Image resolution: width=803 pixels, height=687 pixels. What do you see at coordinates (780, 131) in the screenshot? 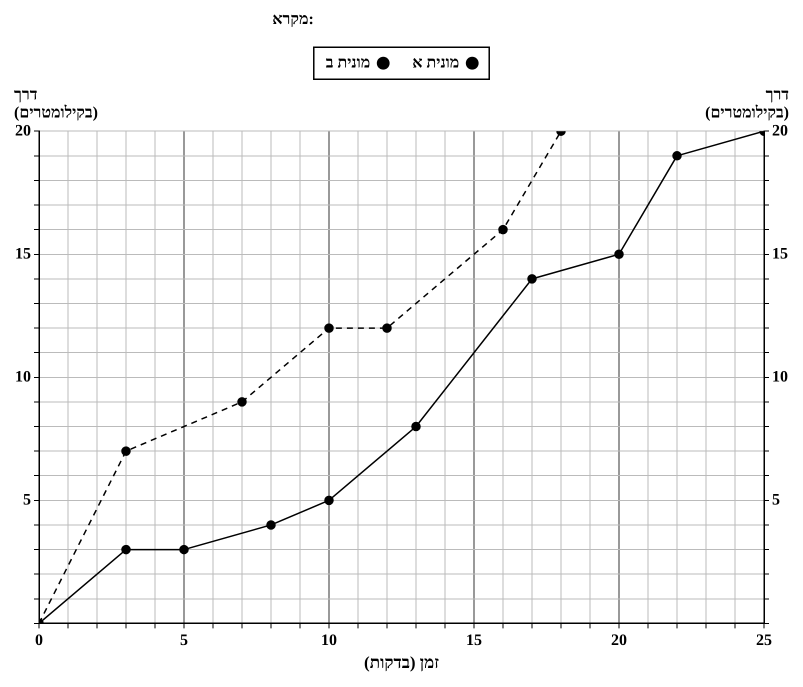
I see `y2-tick-label: 20` at bounding box center [780, 131].